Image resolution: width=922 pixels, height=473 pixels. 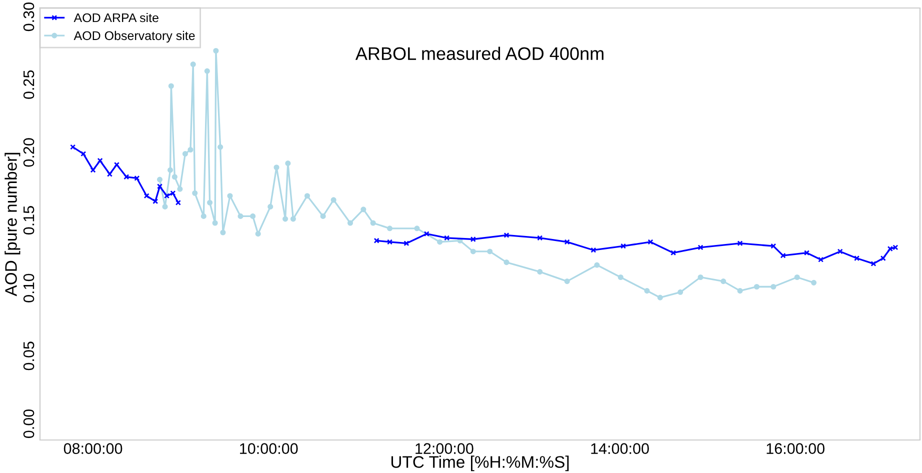 I want to click on legend-label: AOD ARPA site, so click(x=116, y=17).